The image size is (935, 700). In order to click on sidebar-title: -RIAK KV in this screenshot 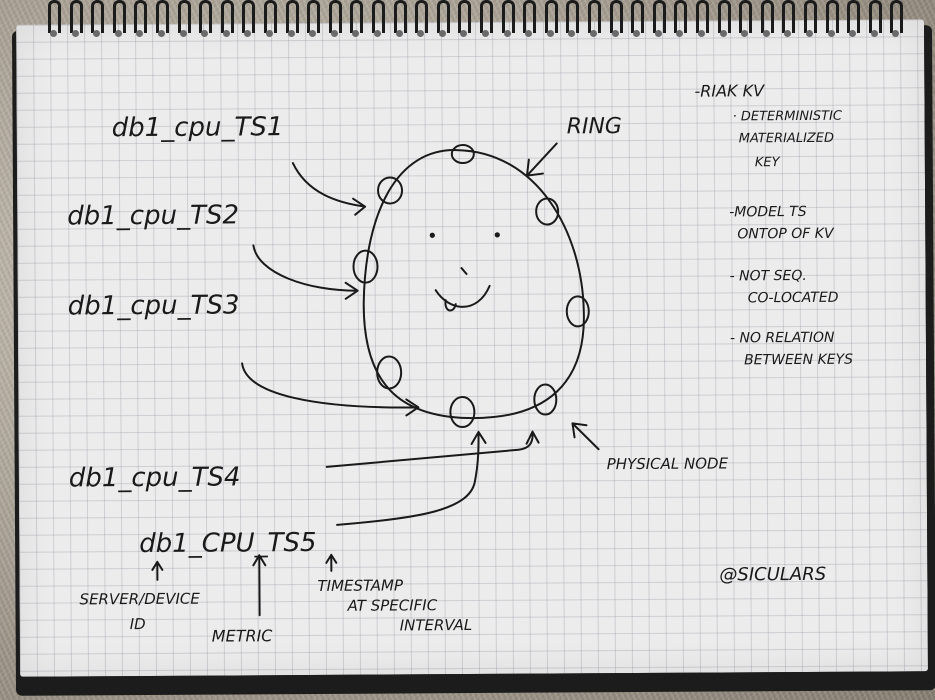, I will do `click(729, 90)`.